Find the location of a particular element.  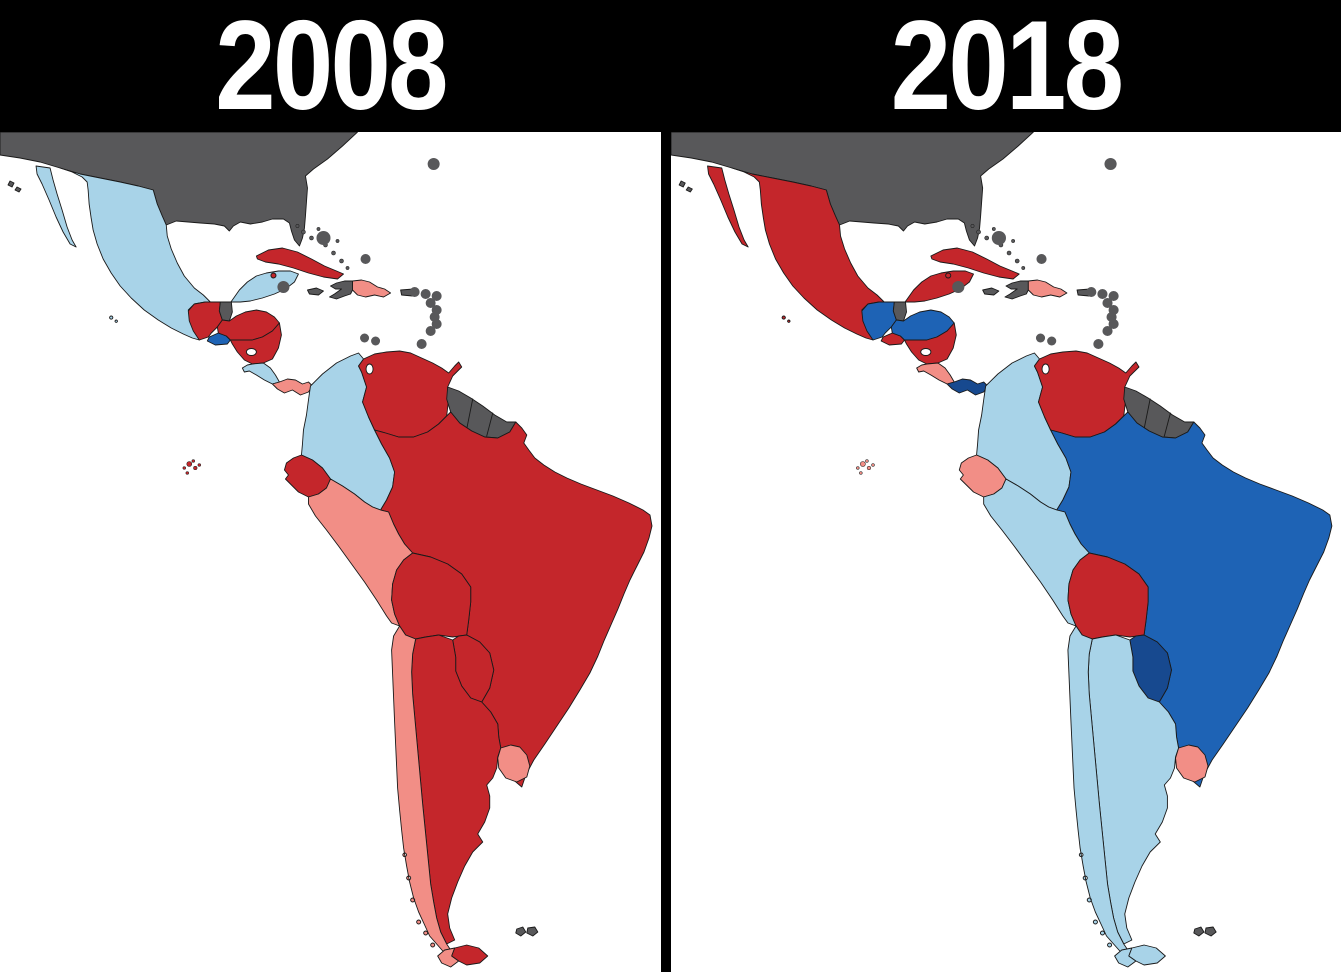

map-title-2008: 2008 is located at coordinates (331, 69).